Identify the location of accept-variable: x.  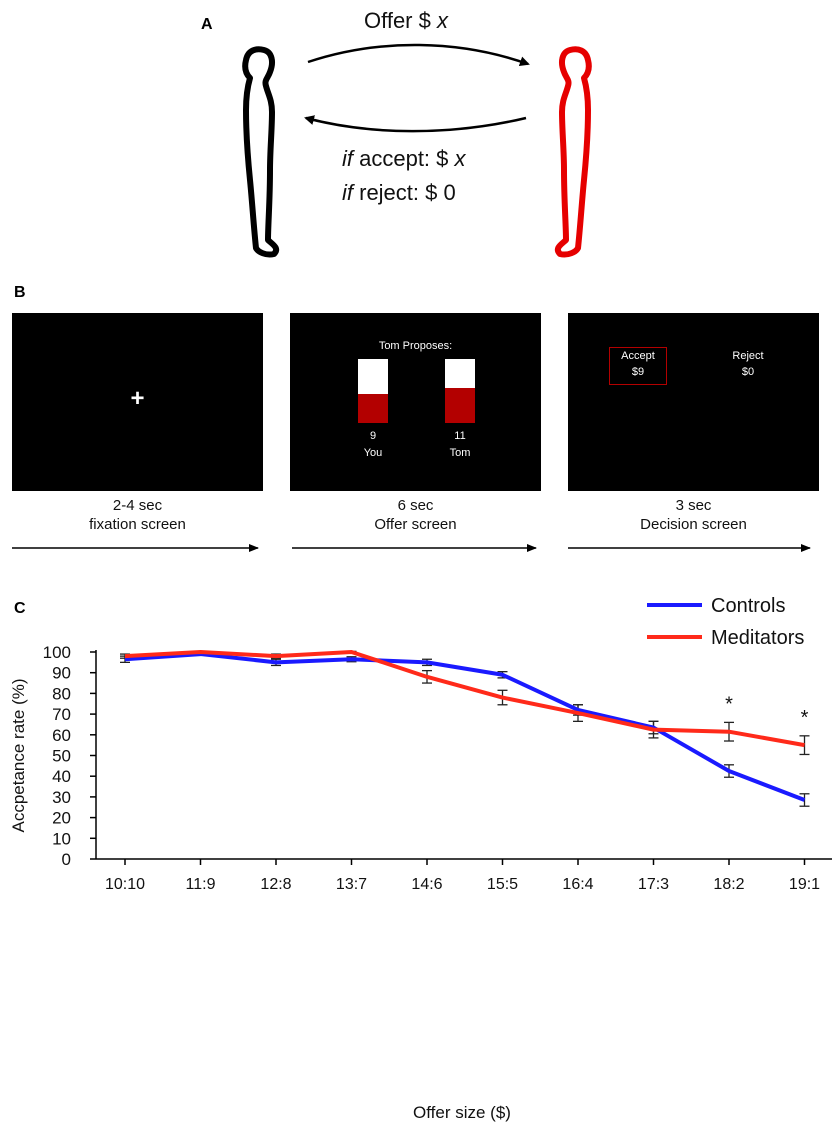
(460, 158).